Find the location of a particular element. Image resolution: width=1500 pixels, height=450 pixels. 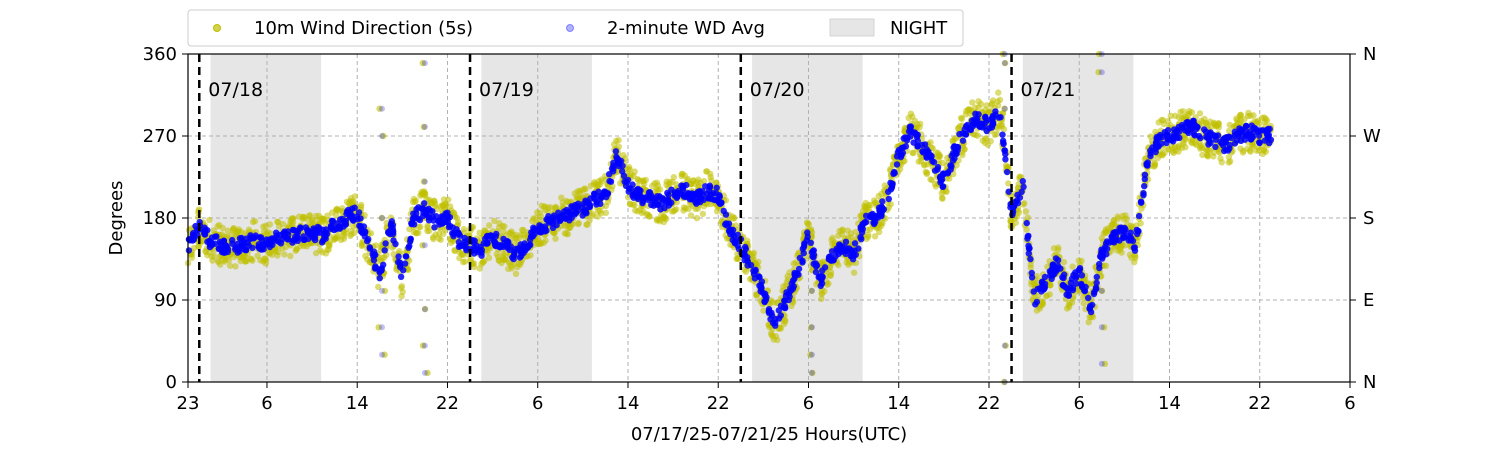

y-tick-label: 360 is located at coordinates (160, 54).